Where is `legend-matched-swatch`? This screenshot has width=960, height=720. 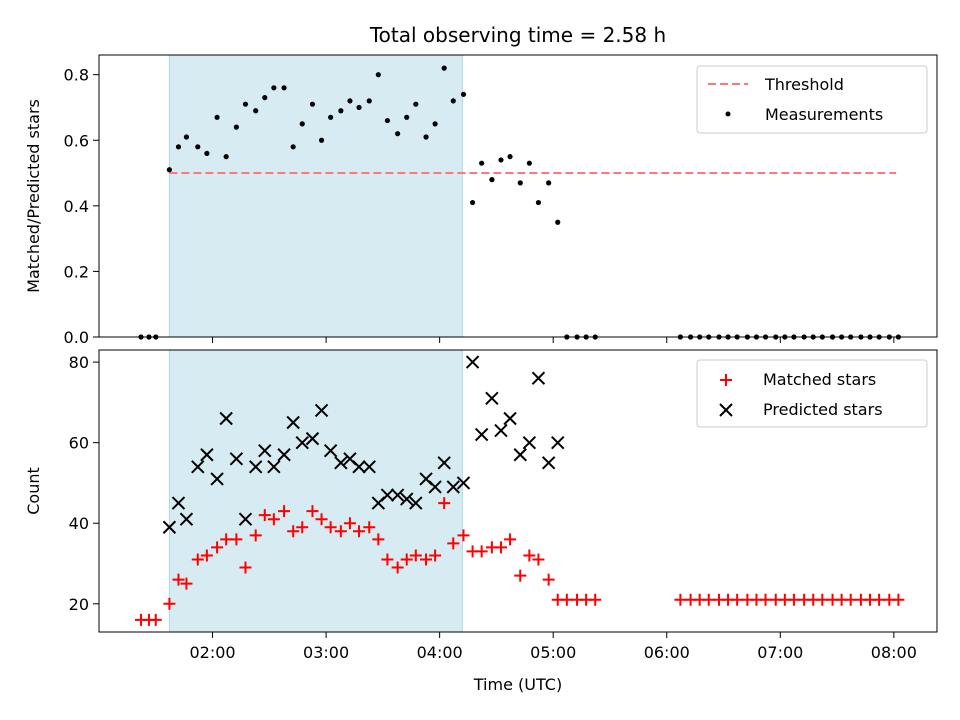
legend-matched-swatch is located at coordinates (726, 380).